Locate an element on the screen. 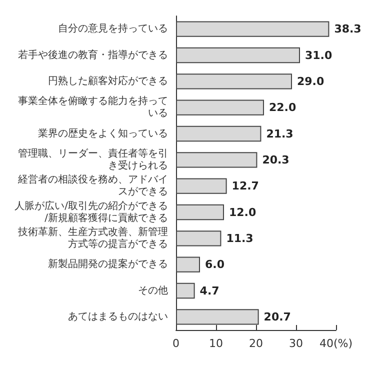 This screenshot has height=366, width=376. y-tick-label: 管理職、リーダー、責任者等を引き受けられる is located at coordinates (93, 159).